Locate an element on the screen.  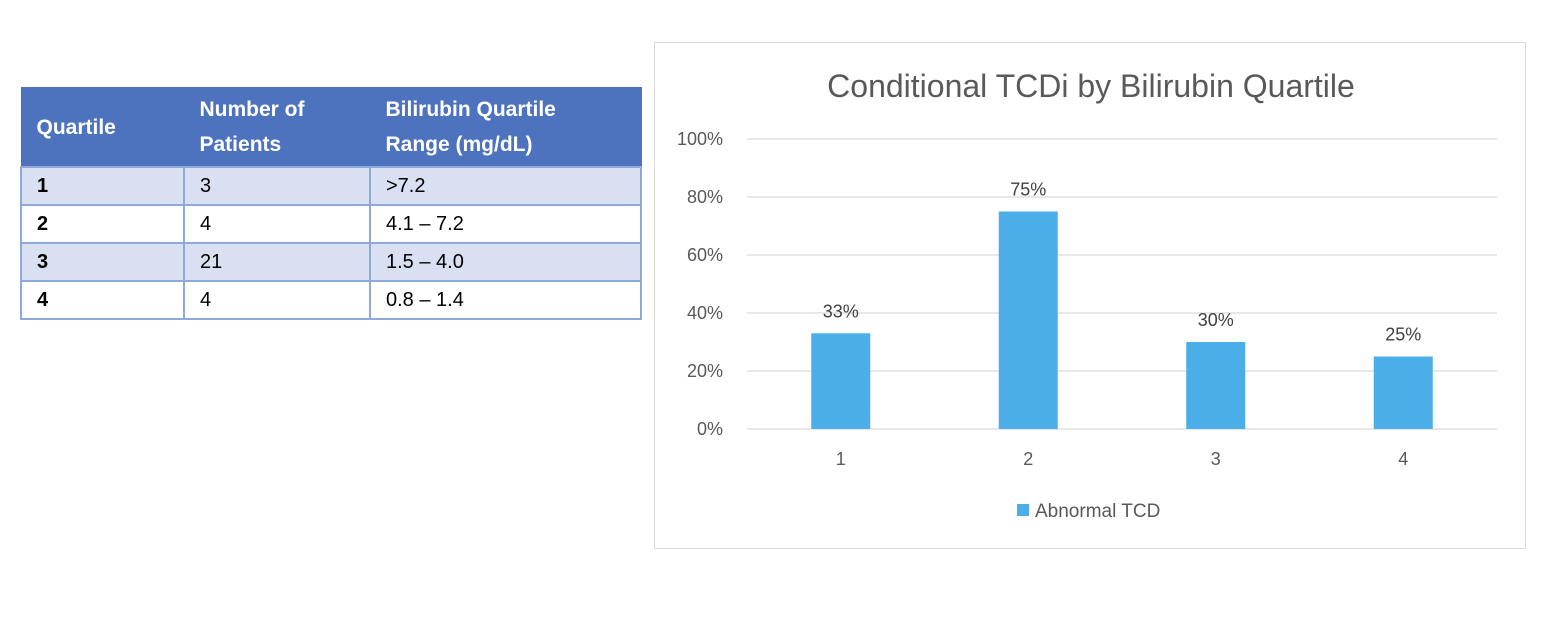
quartile-cell: 3 is located at coordinates (102, 262).